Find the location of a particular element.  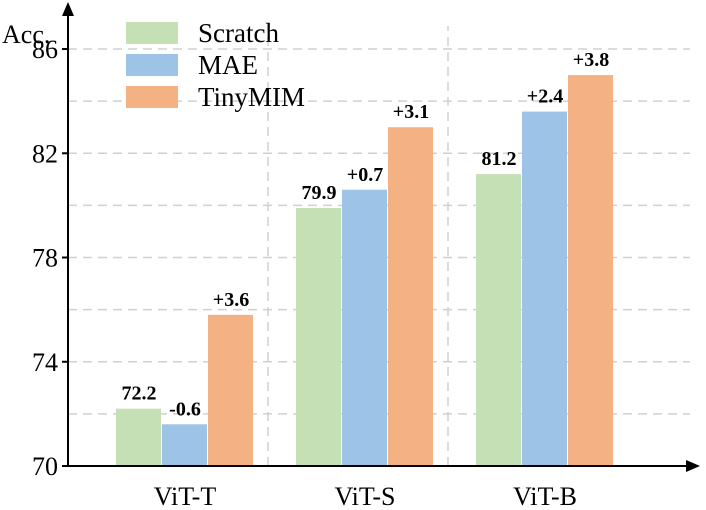

data-label: +3.8 is located at coordinates (591, 60).